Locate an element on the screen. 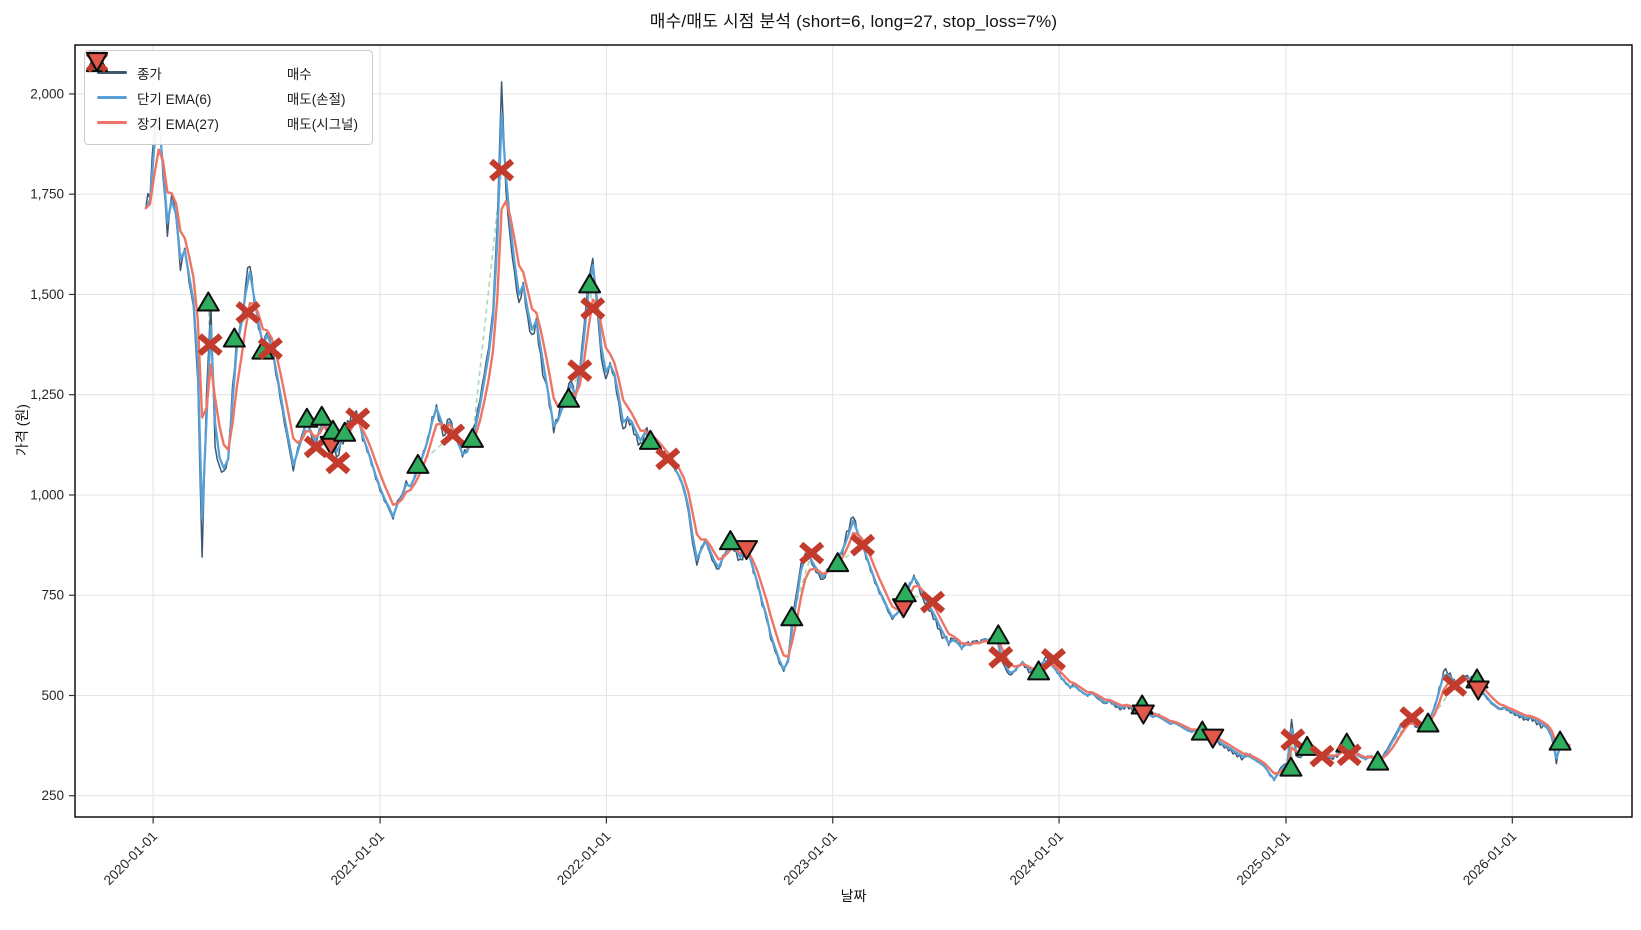  legend-item: 단기 EMA(6) is located at coordinates (158, 98).